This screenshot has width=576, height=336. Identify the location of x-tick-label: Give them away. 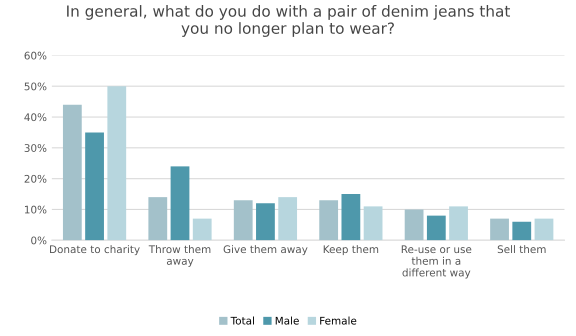
(266, 250).